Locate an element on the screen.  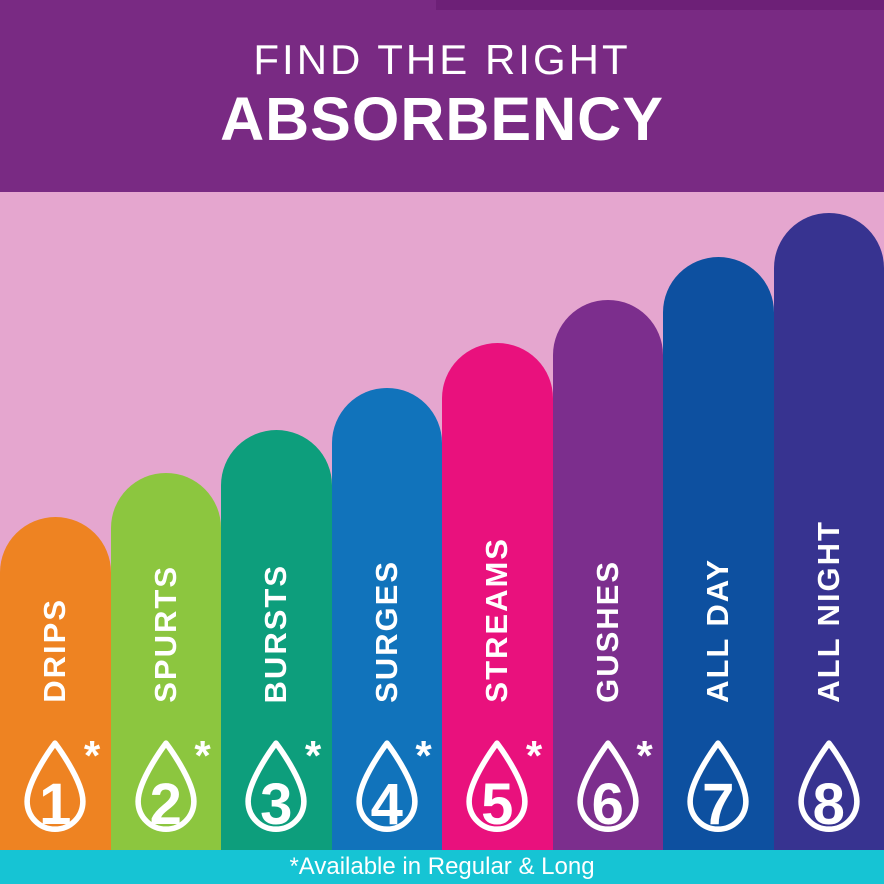
water-drop-icon: 2 * is located at coordinates (168, 786).